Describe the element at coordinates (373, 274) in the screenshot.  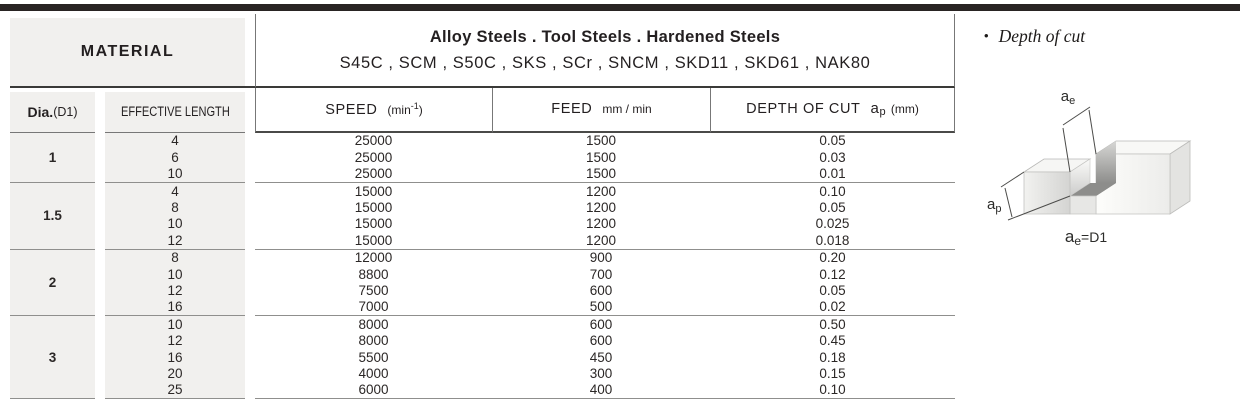
I see `speed-cell: 8800` at that location.